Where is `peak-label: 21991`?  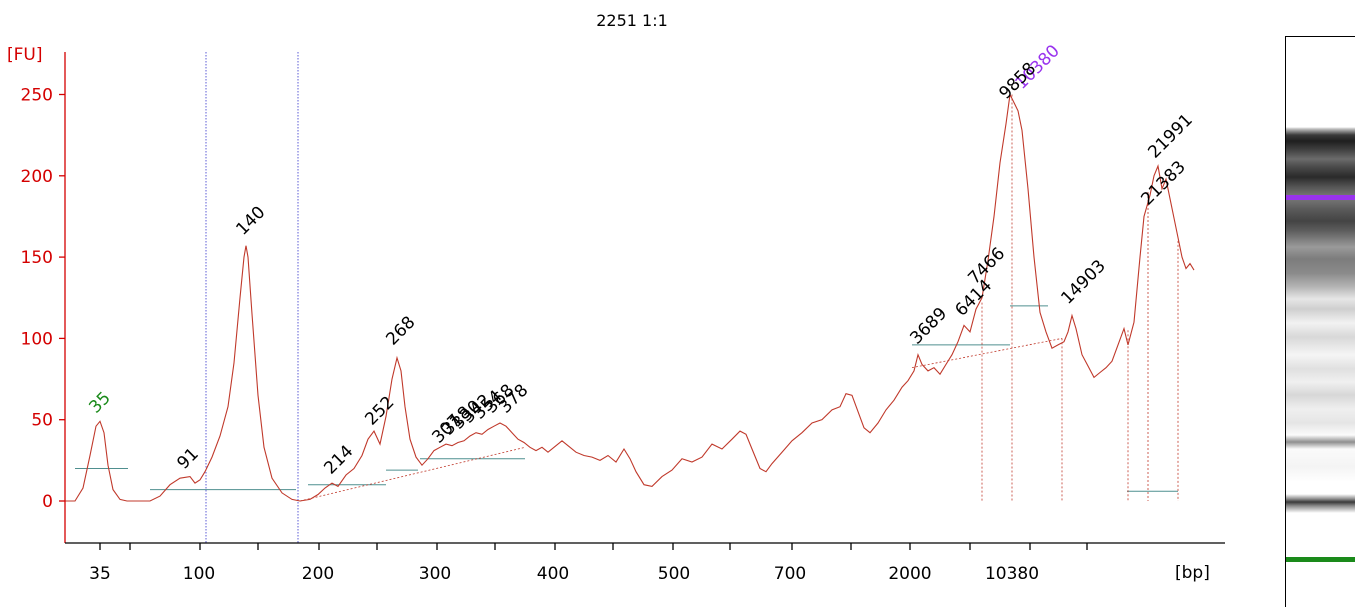 peak-label: 21991 is located at coordinates (1170, 136).